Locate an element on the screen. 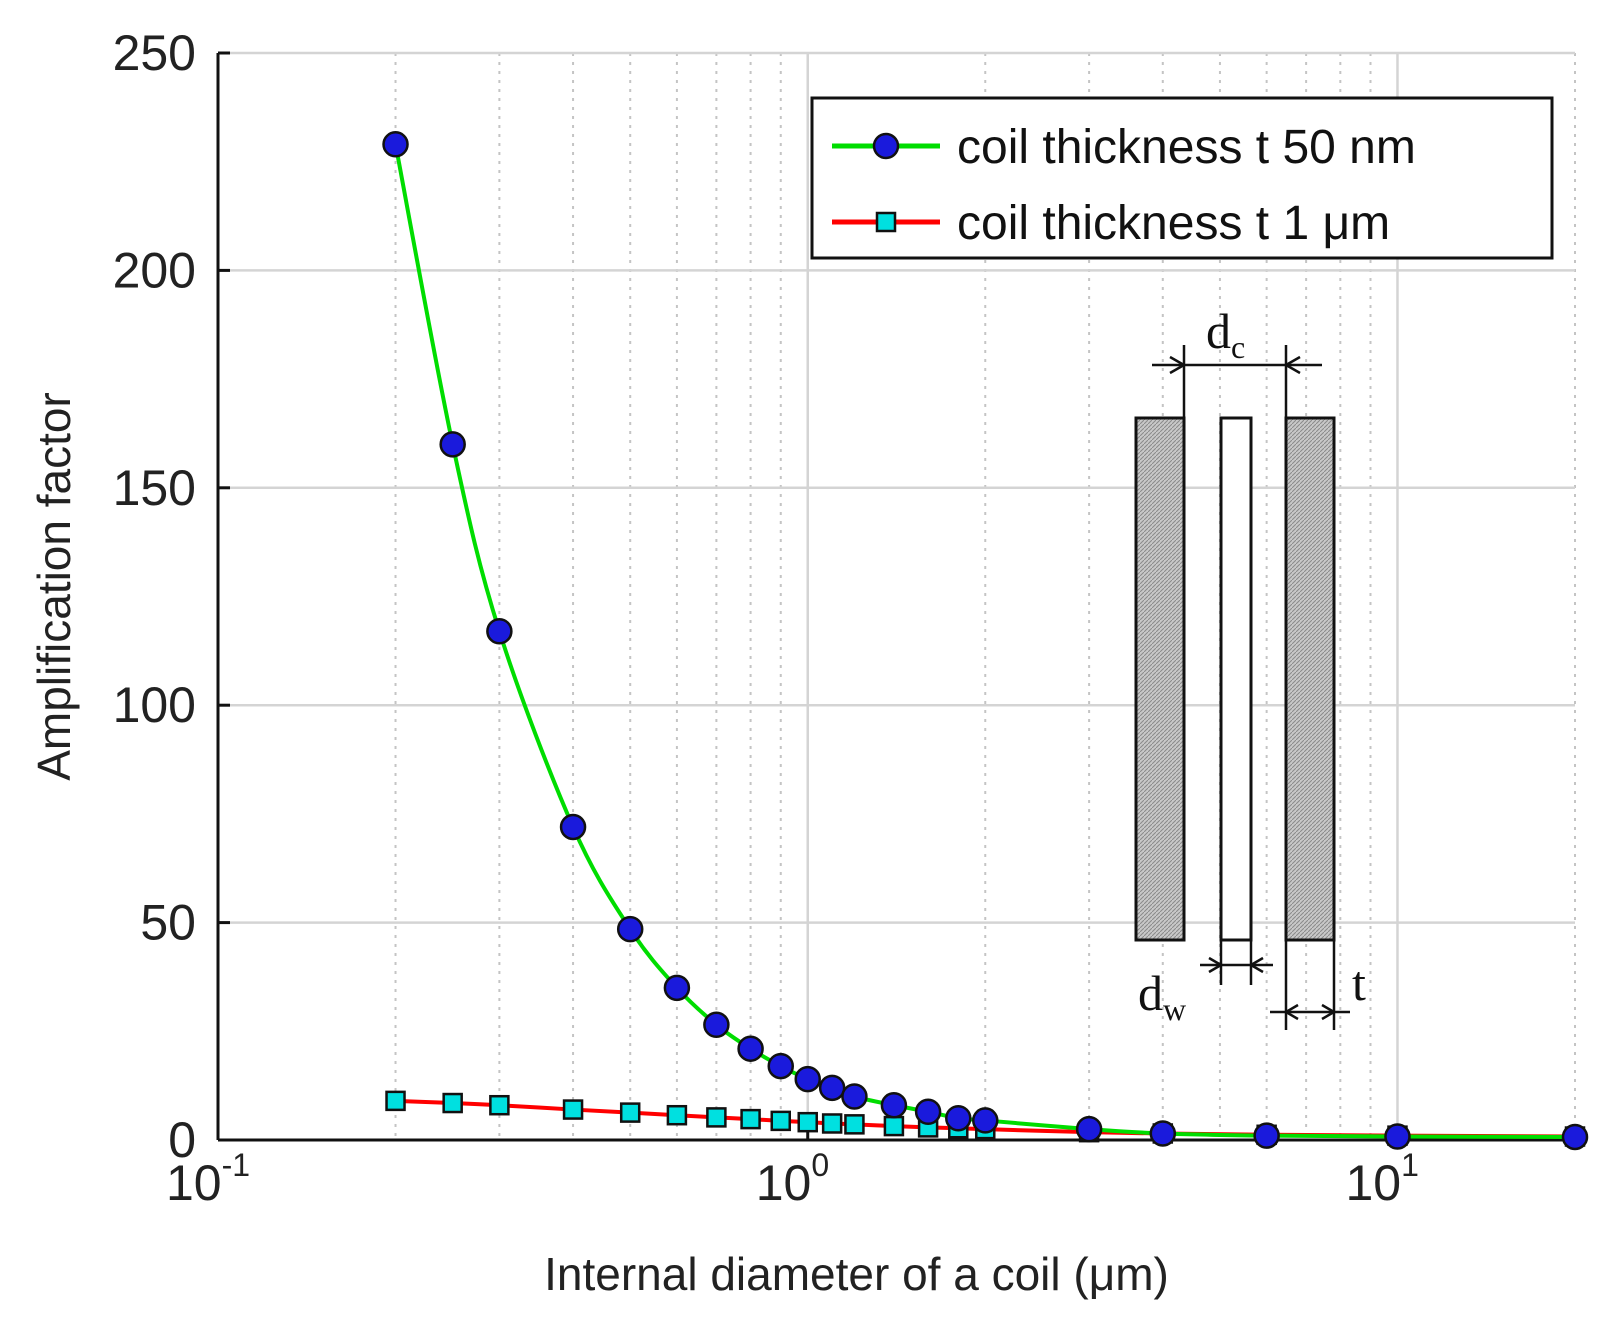  dc-arrow-right is located at coordinates (1293, 365).